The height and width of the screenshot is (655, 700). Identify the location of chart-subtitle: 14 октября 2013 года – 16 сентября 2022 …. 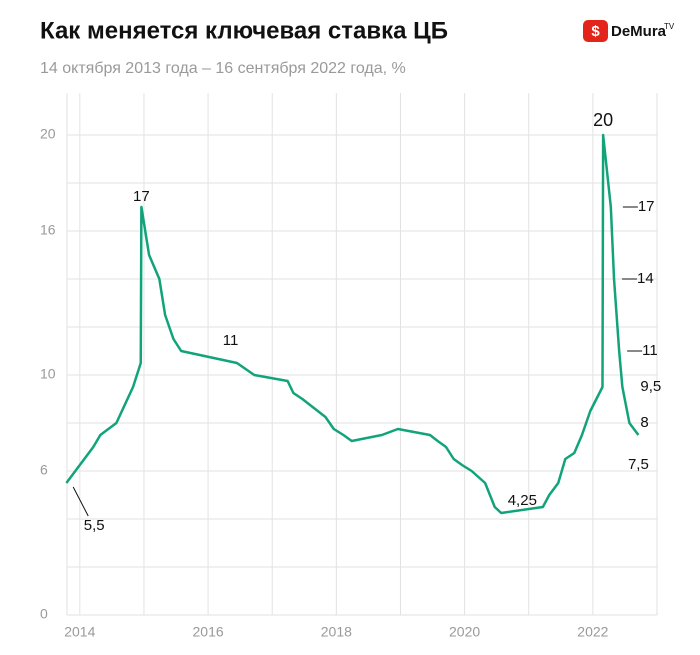
(223, 68).